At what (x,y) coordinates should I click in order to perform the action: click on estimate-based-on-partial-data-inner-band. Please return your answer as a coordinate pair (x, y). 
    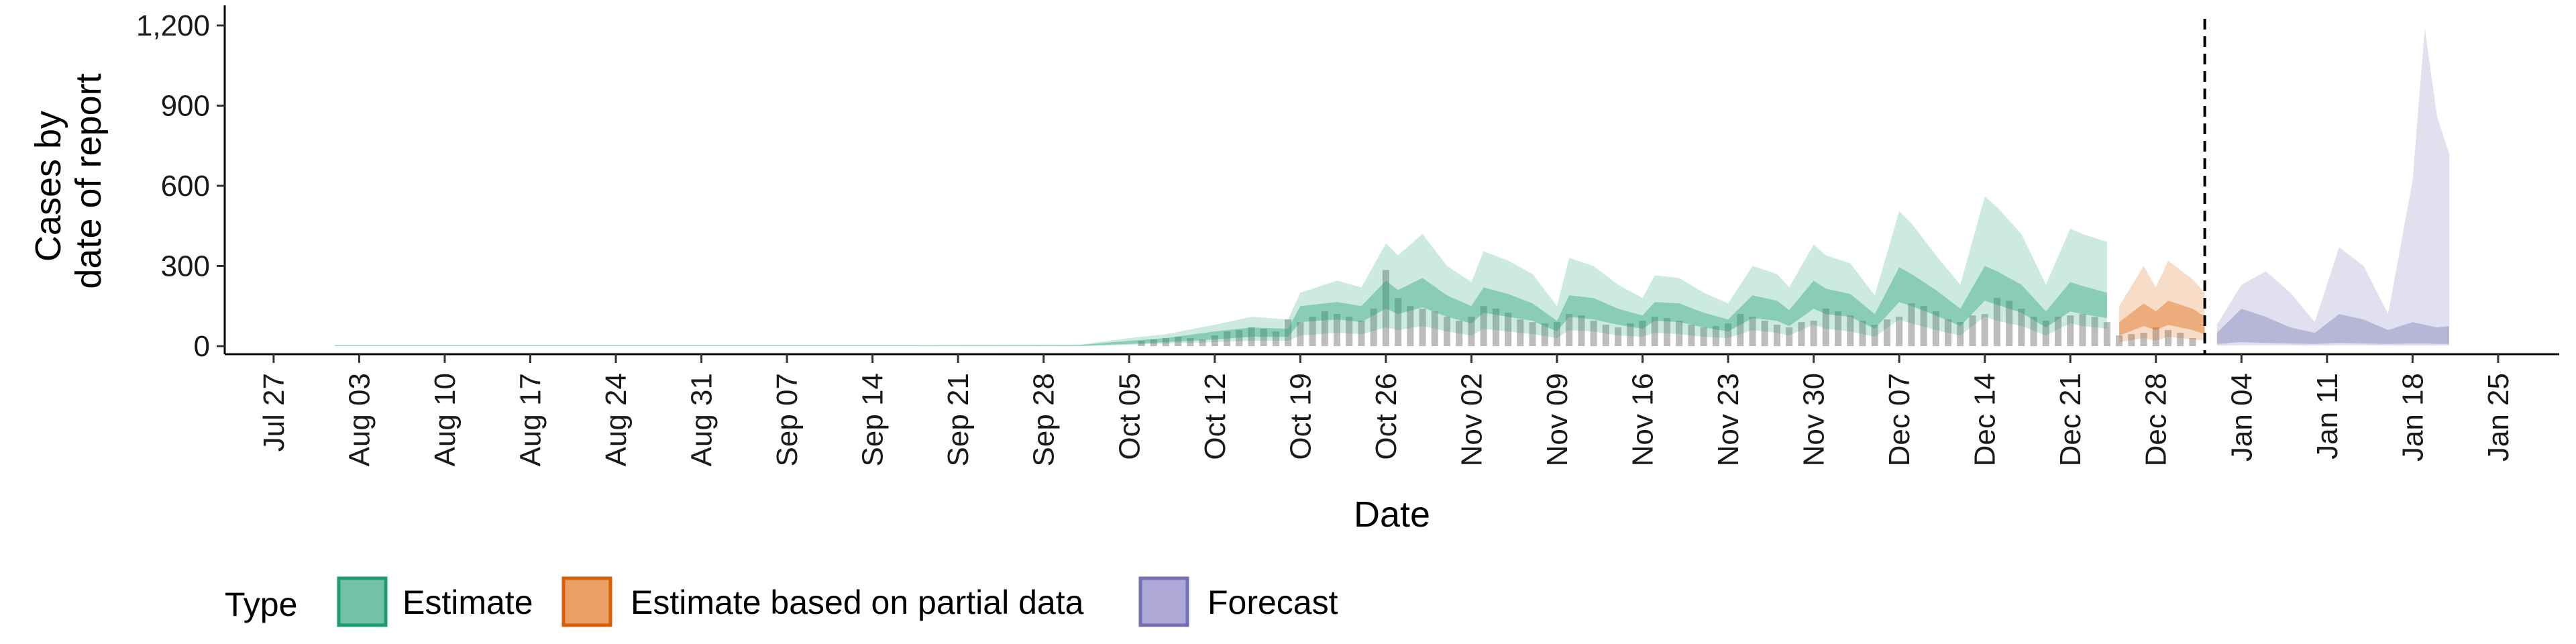
    Looking at the image, I should click on (2162, 318).